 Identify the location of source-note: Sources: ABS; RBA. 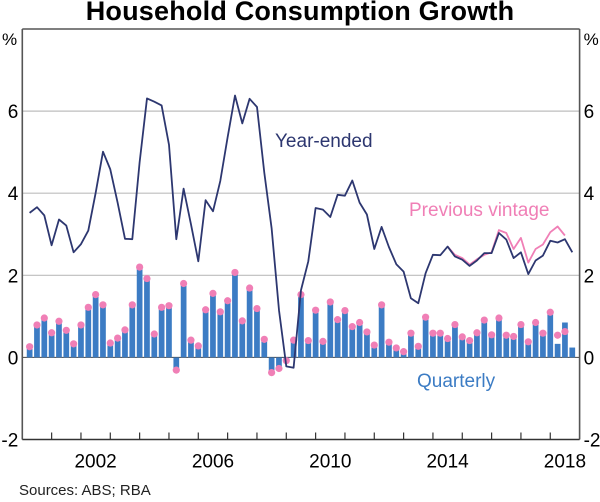
(85, 490).